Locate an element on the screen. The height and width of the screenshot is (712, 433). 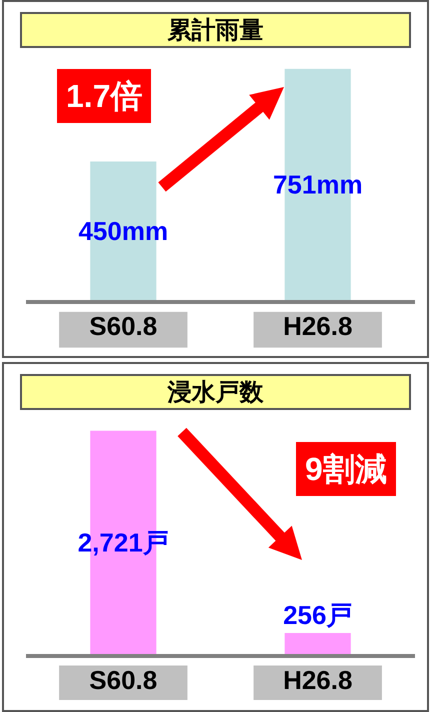
annotation: 1.7倍 is located at coordinates (104, 96).